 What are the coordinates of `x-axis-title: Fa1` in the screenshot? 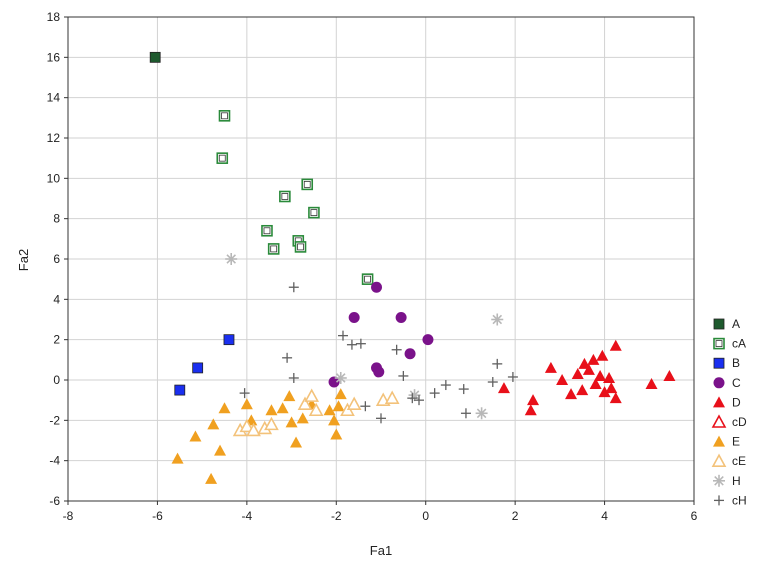 It's located at (381, 550).